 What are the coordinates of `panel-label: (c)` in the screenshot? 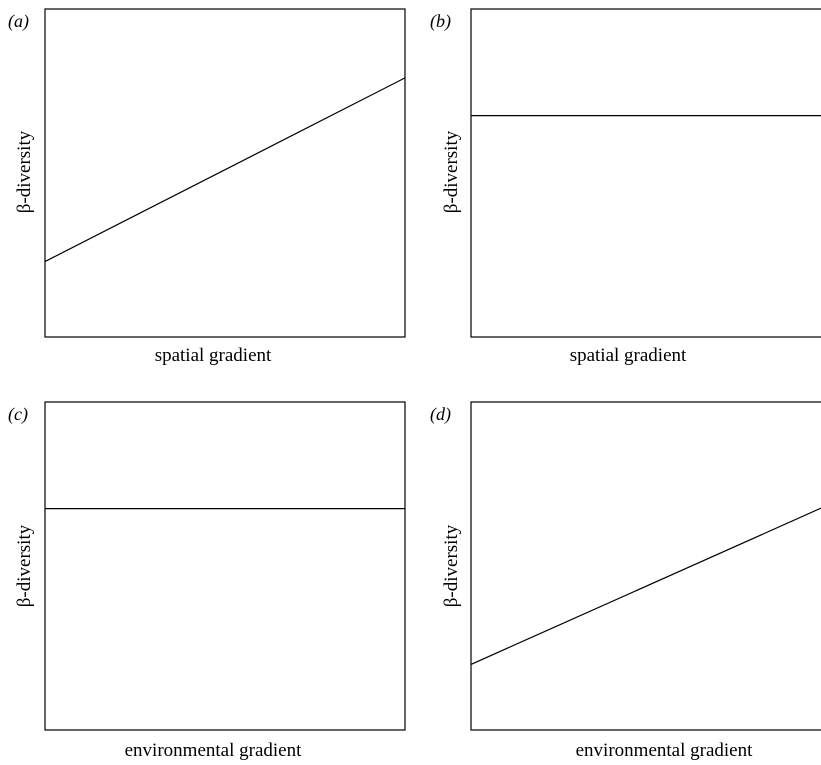 It's located at (18, 414).